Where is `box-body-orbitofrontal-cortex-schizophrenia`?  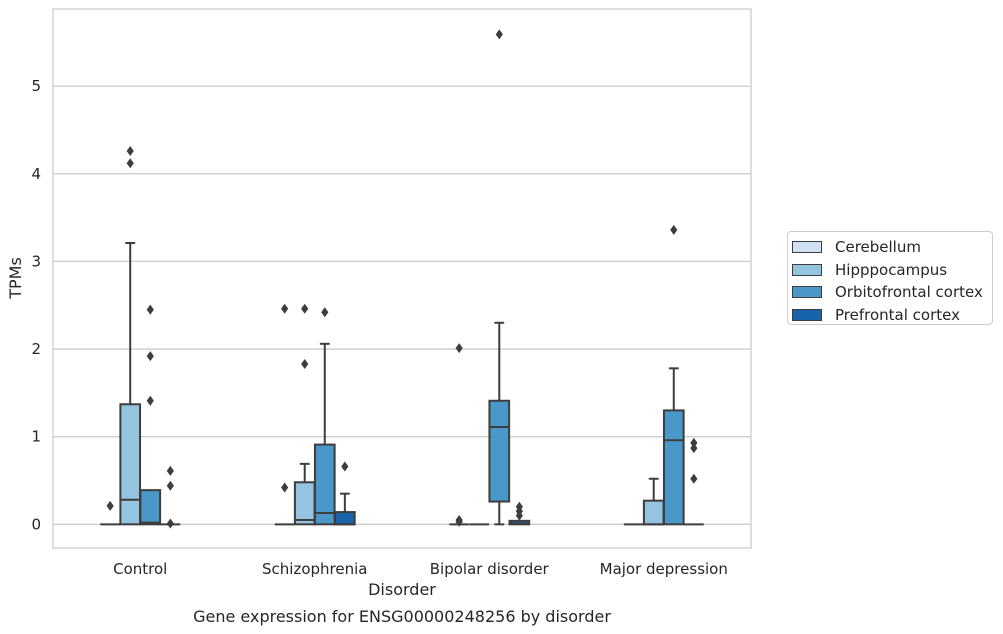 box-body-orbitofrontal-cortex-schizophrenia is located at coordinates (324, 484).